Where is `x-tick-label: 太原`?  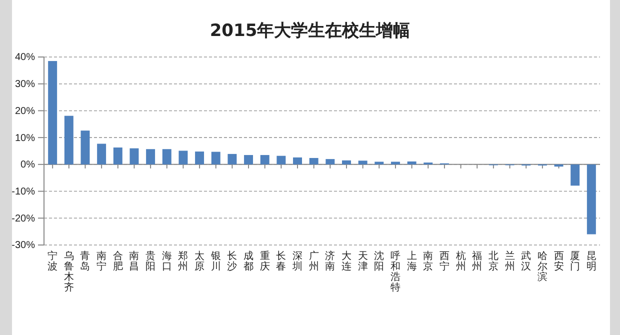 x-tick-label: 太原 is located at coordinates (199, 261).